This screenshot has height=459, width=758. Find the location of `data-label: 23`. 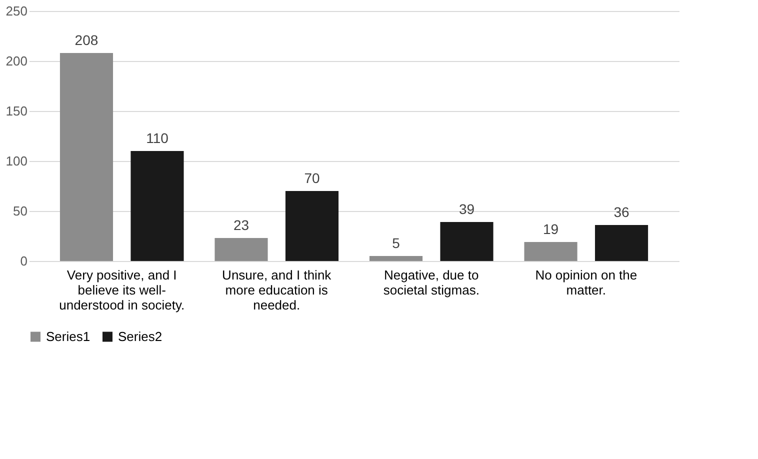

data-label: 23 is located at coordinates (241, 225).